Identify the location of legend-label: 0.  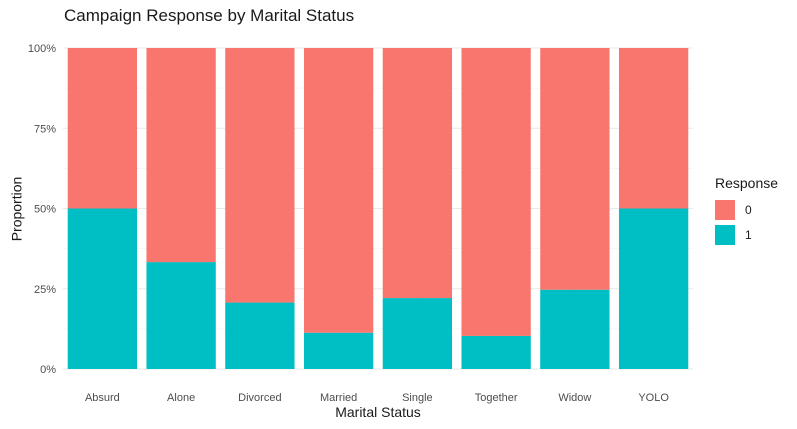
(748, 209).